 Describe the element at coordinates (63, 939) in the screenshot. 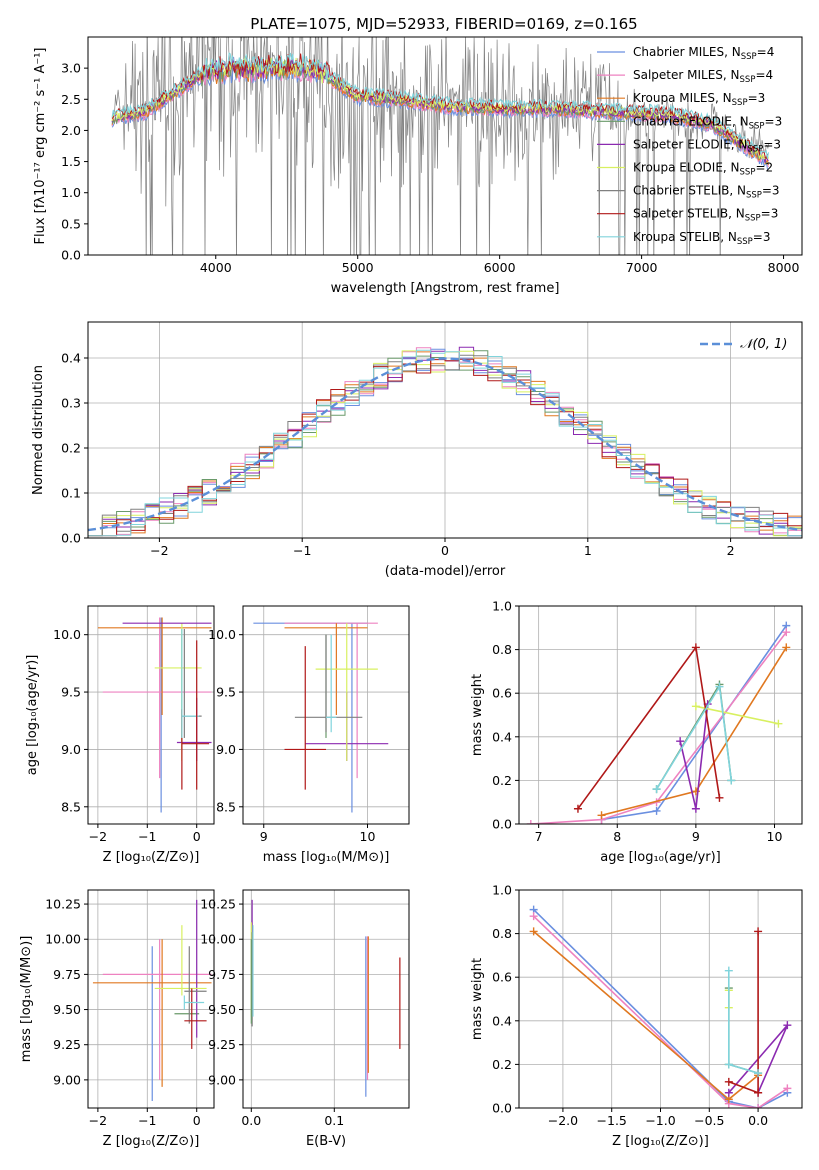

I see `y-tick-label: 10.00` at that location.